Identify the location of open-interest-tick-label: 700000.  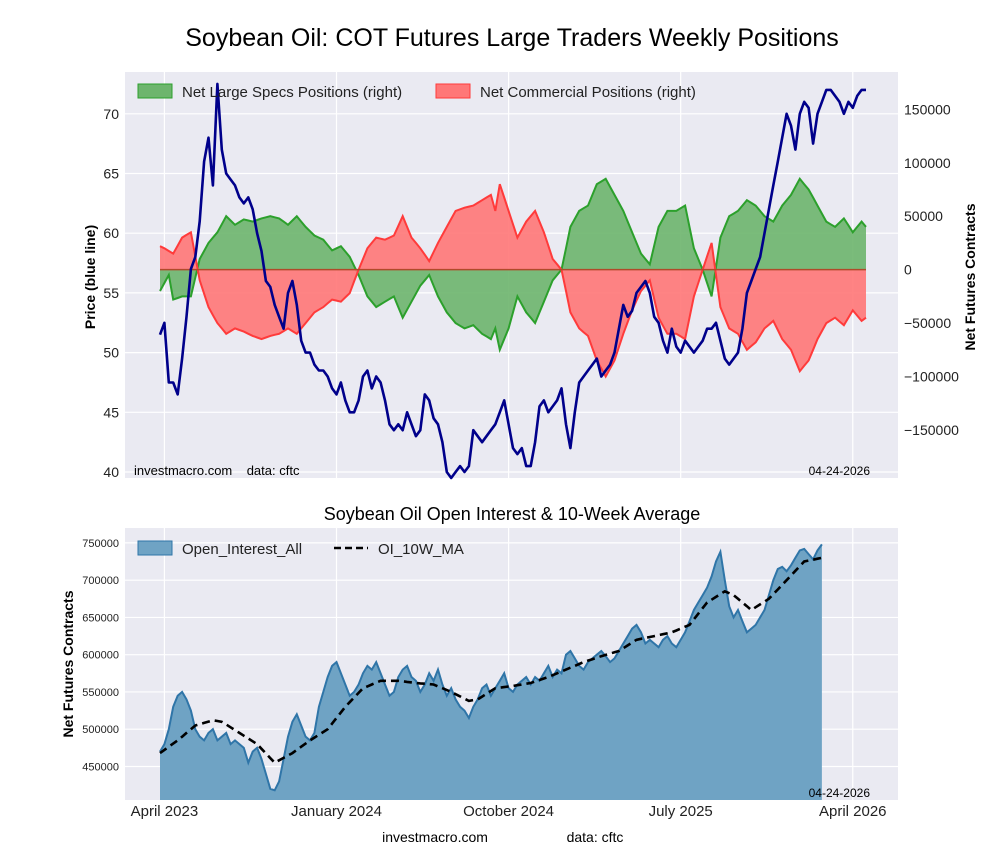
(100, 581).